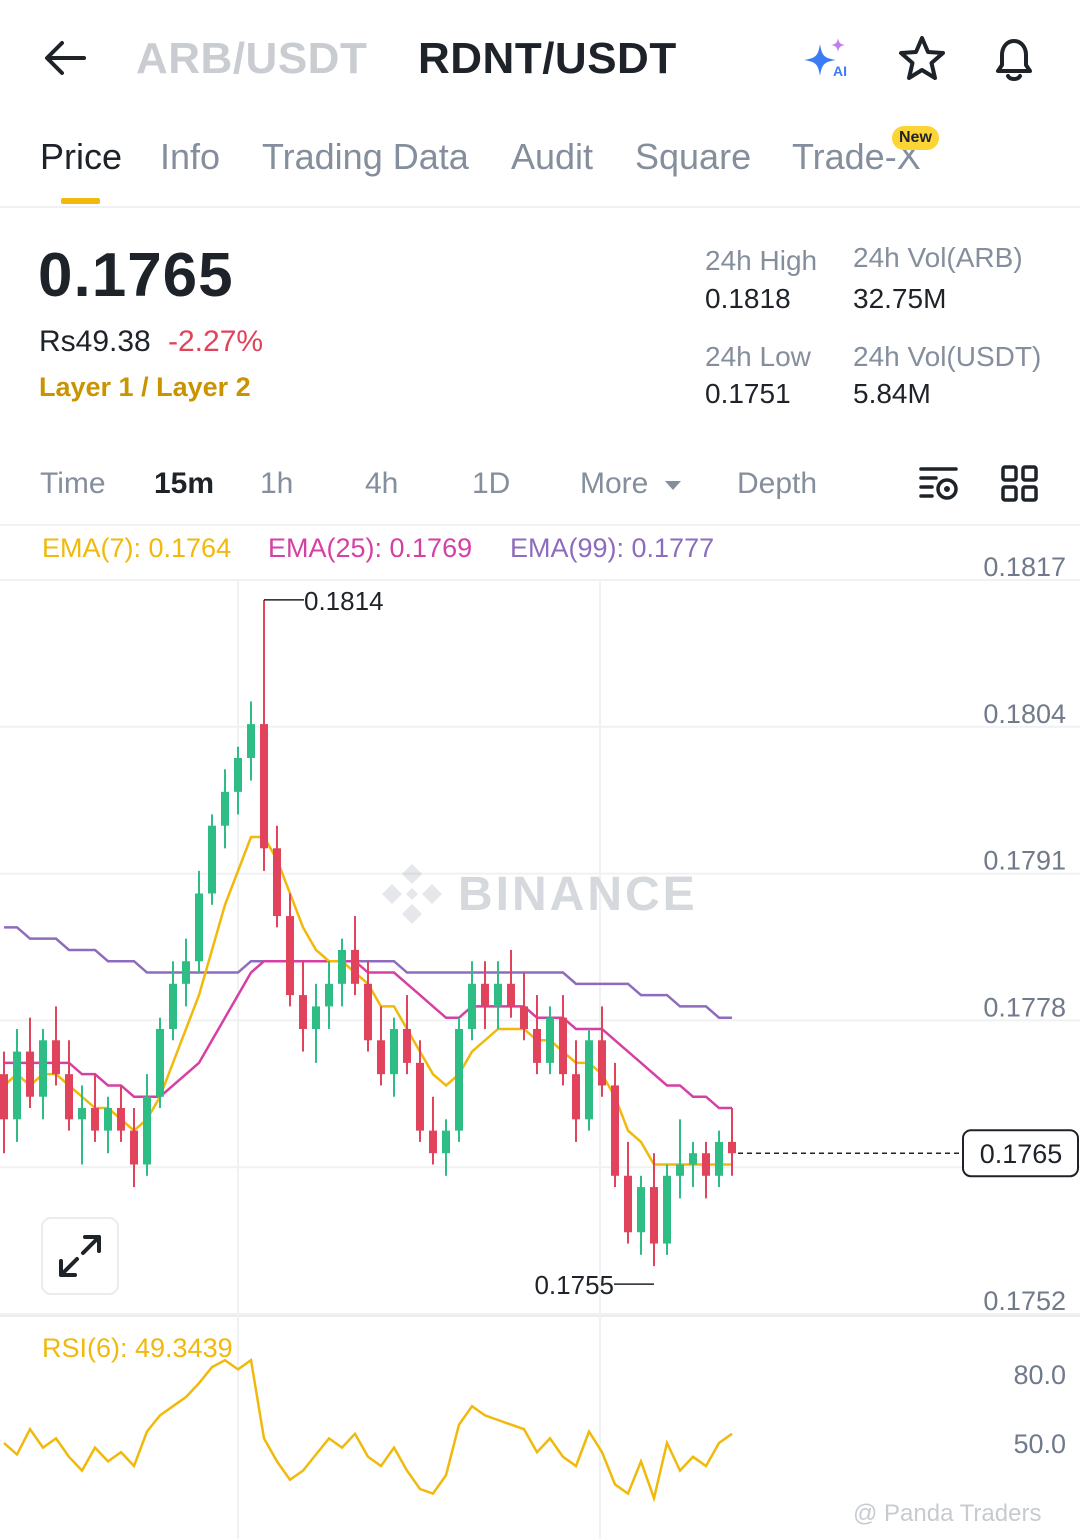  Describe the element at coordinates (491, 483) in the screenshot. I see `interval-1d: 1D` at that location.